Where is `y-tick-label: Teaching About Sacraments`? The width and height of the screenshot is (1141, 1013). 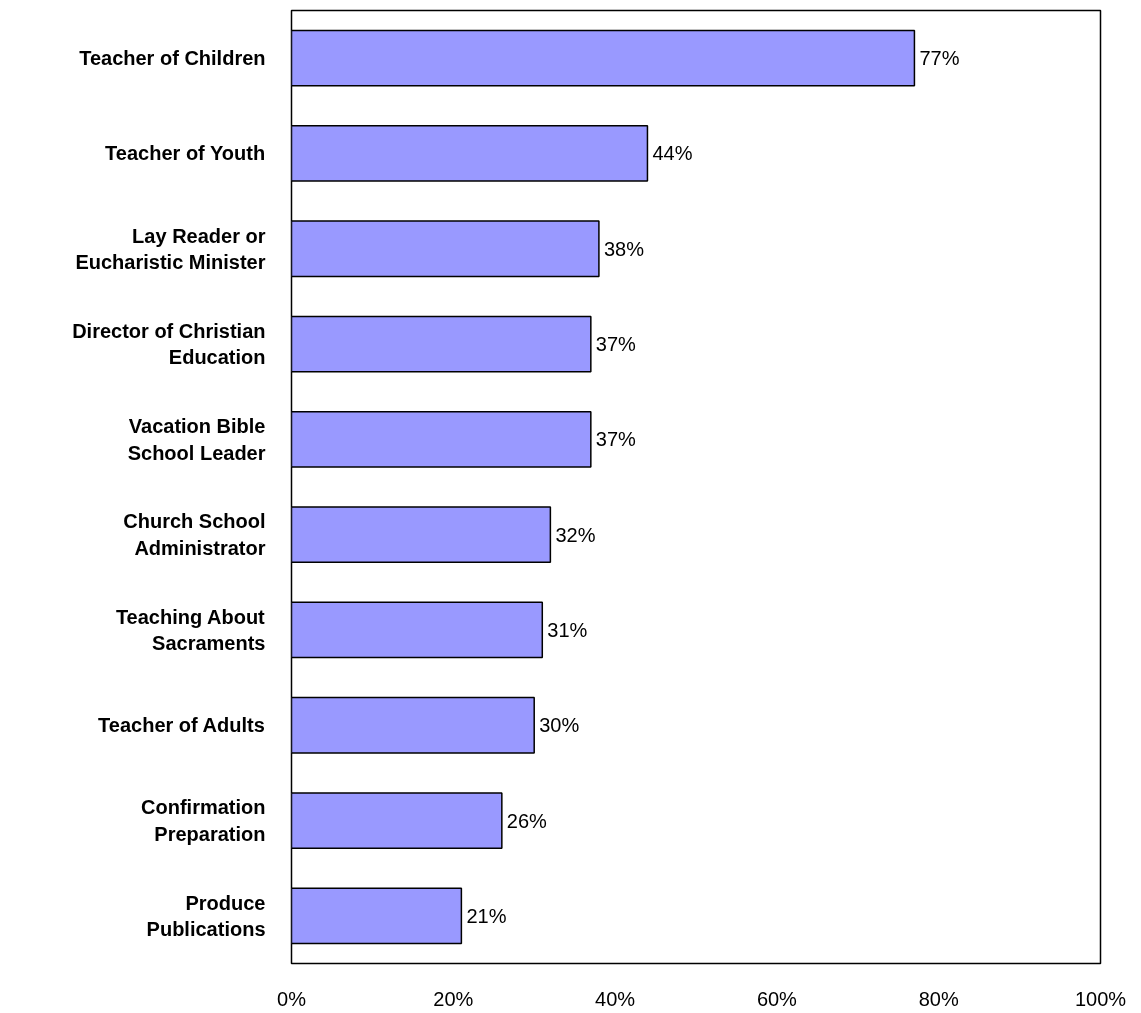 y-tick-label: Teaching About Sacraments is located at coordinates (190, 630).